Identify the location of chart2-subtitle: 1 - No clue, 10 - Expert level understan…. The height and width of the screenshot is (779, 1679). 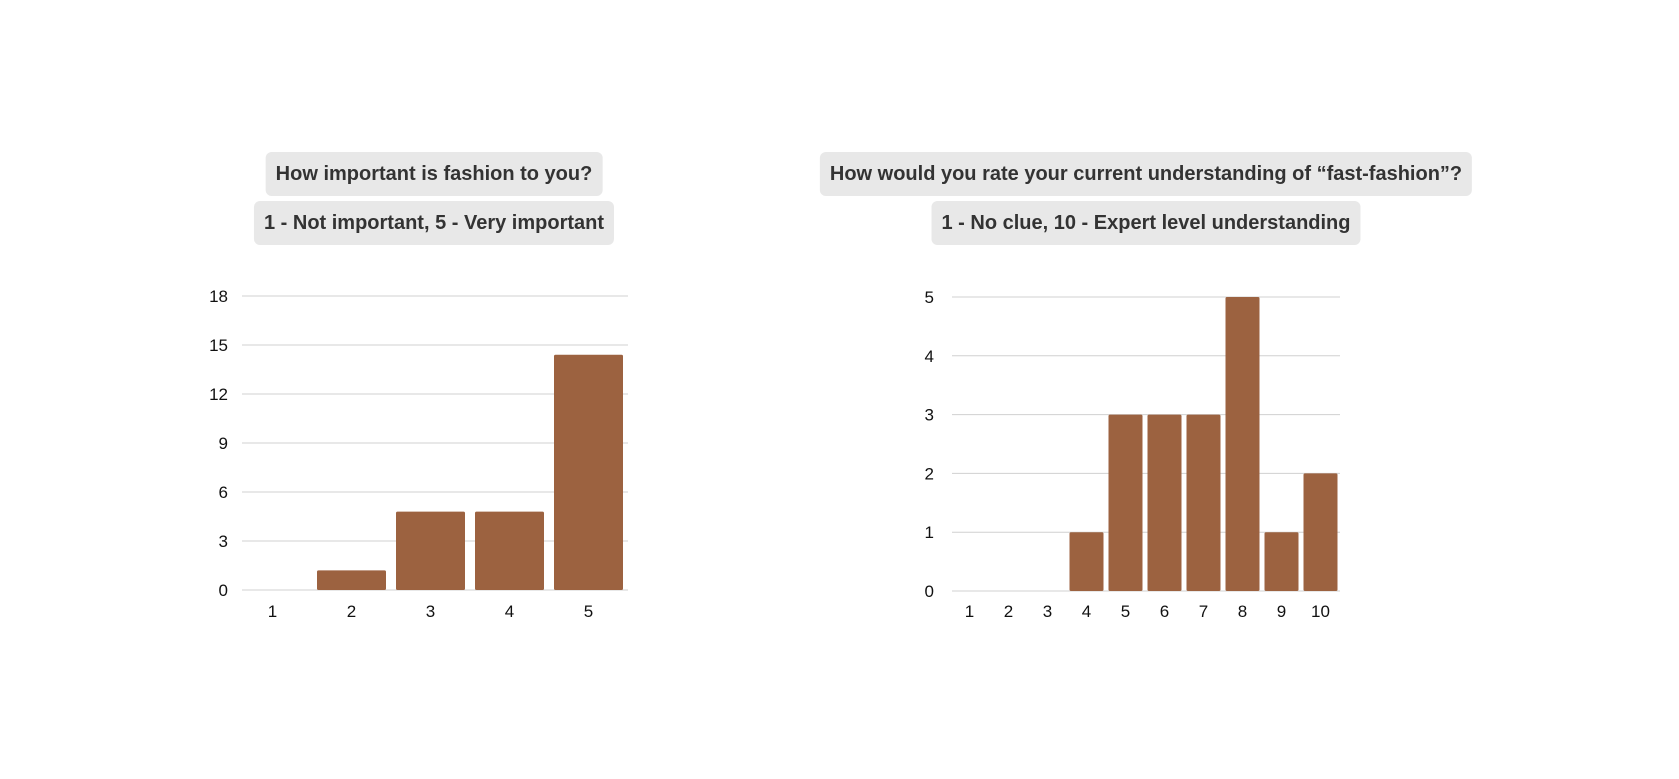
(1146, 223).